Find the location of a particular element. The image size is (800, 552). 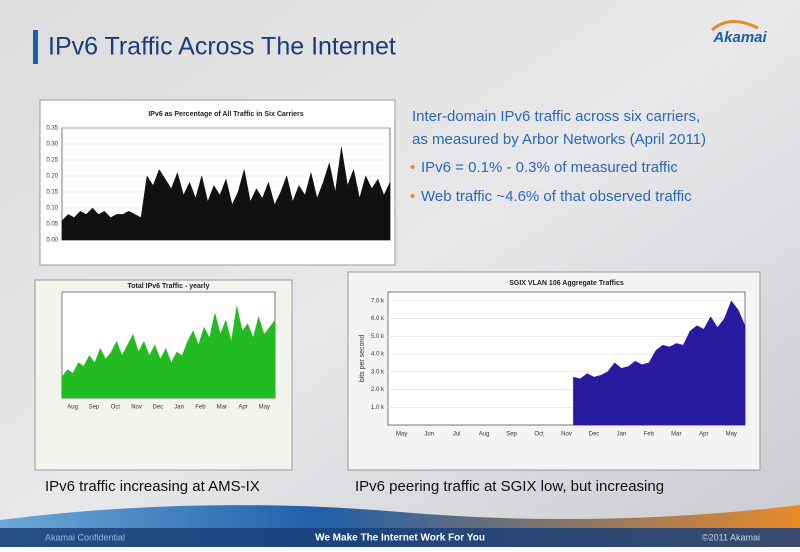

slide-title: IPv6 Traffic Across The Internet is located at coordinates (222, 47).